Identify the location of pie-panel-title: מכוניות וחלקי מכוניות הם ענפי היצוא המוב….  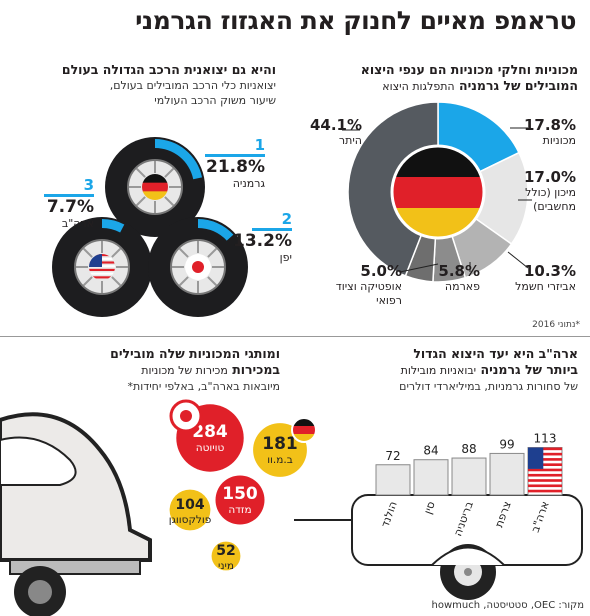
(448, 78).